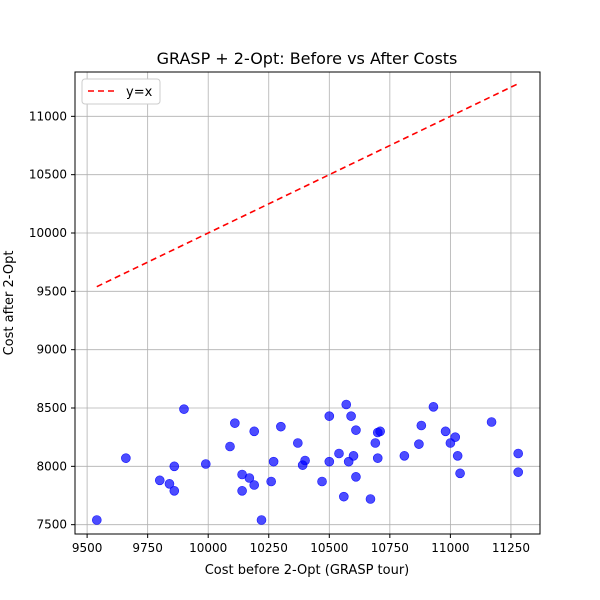 This screenshot has width=600, height=600. Describe the element at coordinates (9, 303) in the screenshot. I see `y-axis-label: Cost after 2-Opt` at that location.